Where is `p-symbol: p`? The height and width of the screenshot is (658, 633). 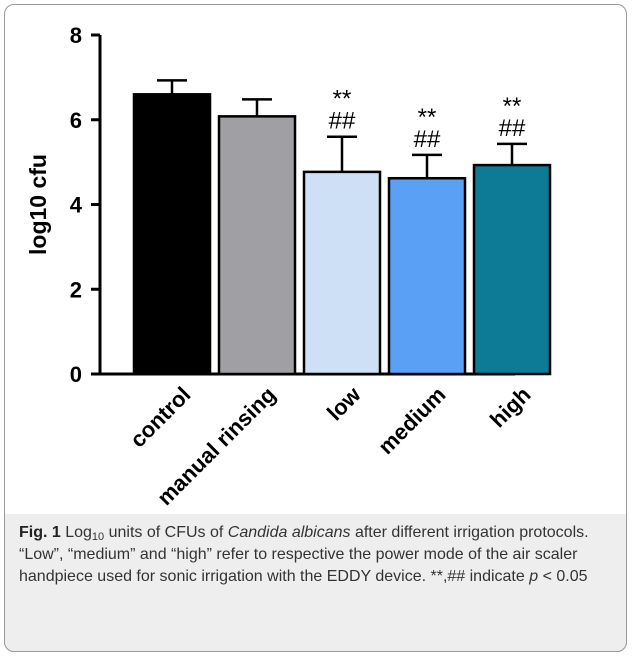 p-symbol: p is located at coordinates (534, 576).